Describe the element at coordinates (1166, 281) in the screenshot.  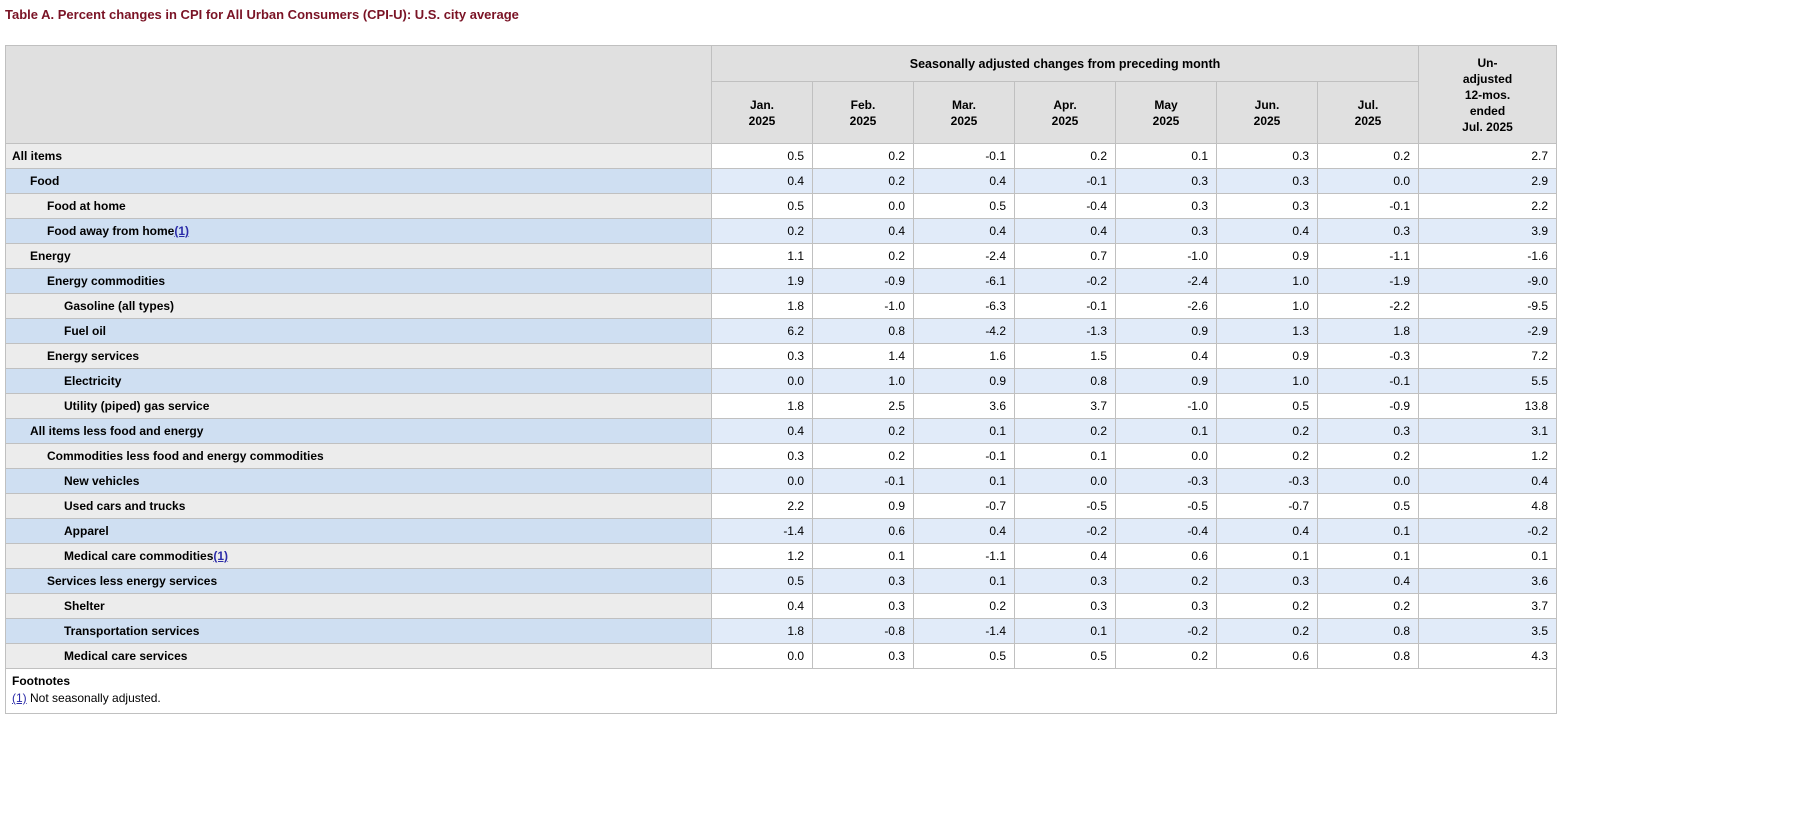
I see `value-cell: -2.4` at that location.